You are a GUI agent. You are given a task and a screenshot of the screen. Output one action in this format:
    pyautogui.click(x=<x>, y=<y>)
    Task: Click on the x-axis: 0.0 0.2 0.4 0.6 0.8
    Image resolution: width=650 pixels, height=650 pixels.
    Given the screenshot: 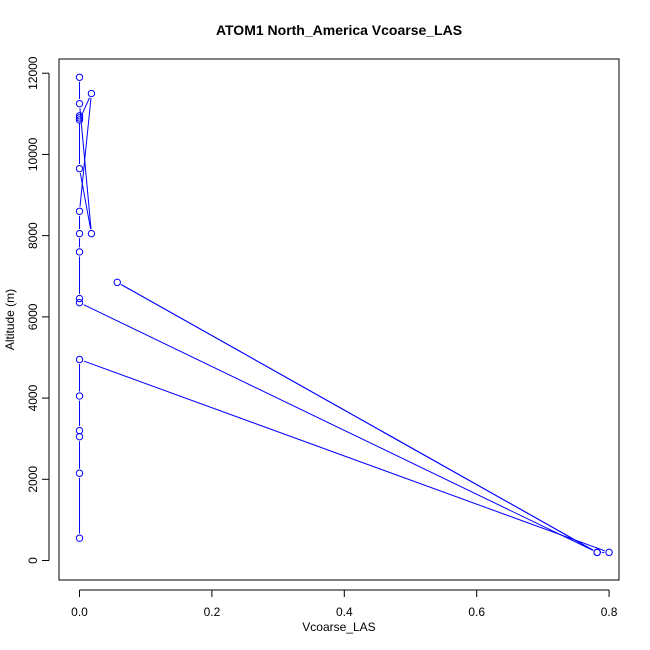 What is the action you would take?
    pyautogui.click(x=344, y=604)
    